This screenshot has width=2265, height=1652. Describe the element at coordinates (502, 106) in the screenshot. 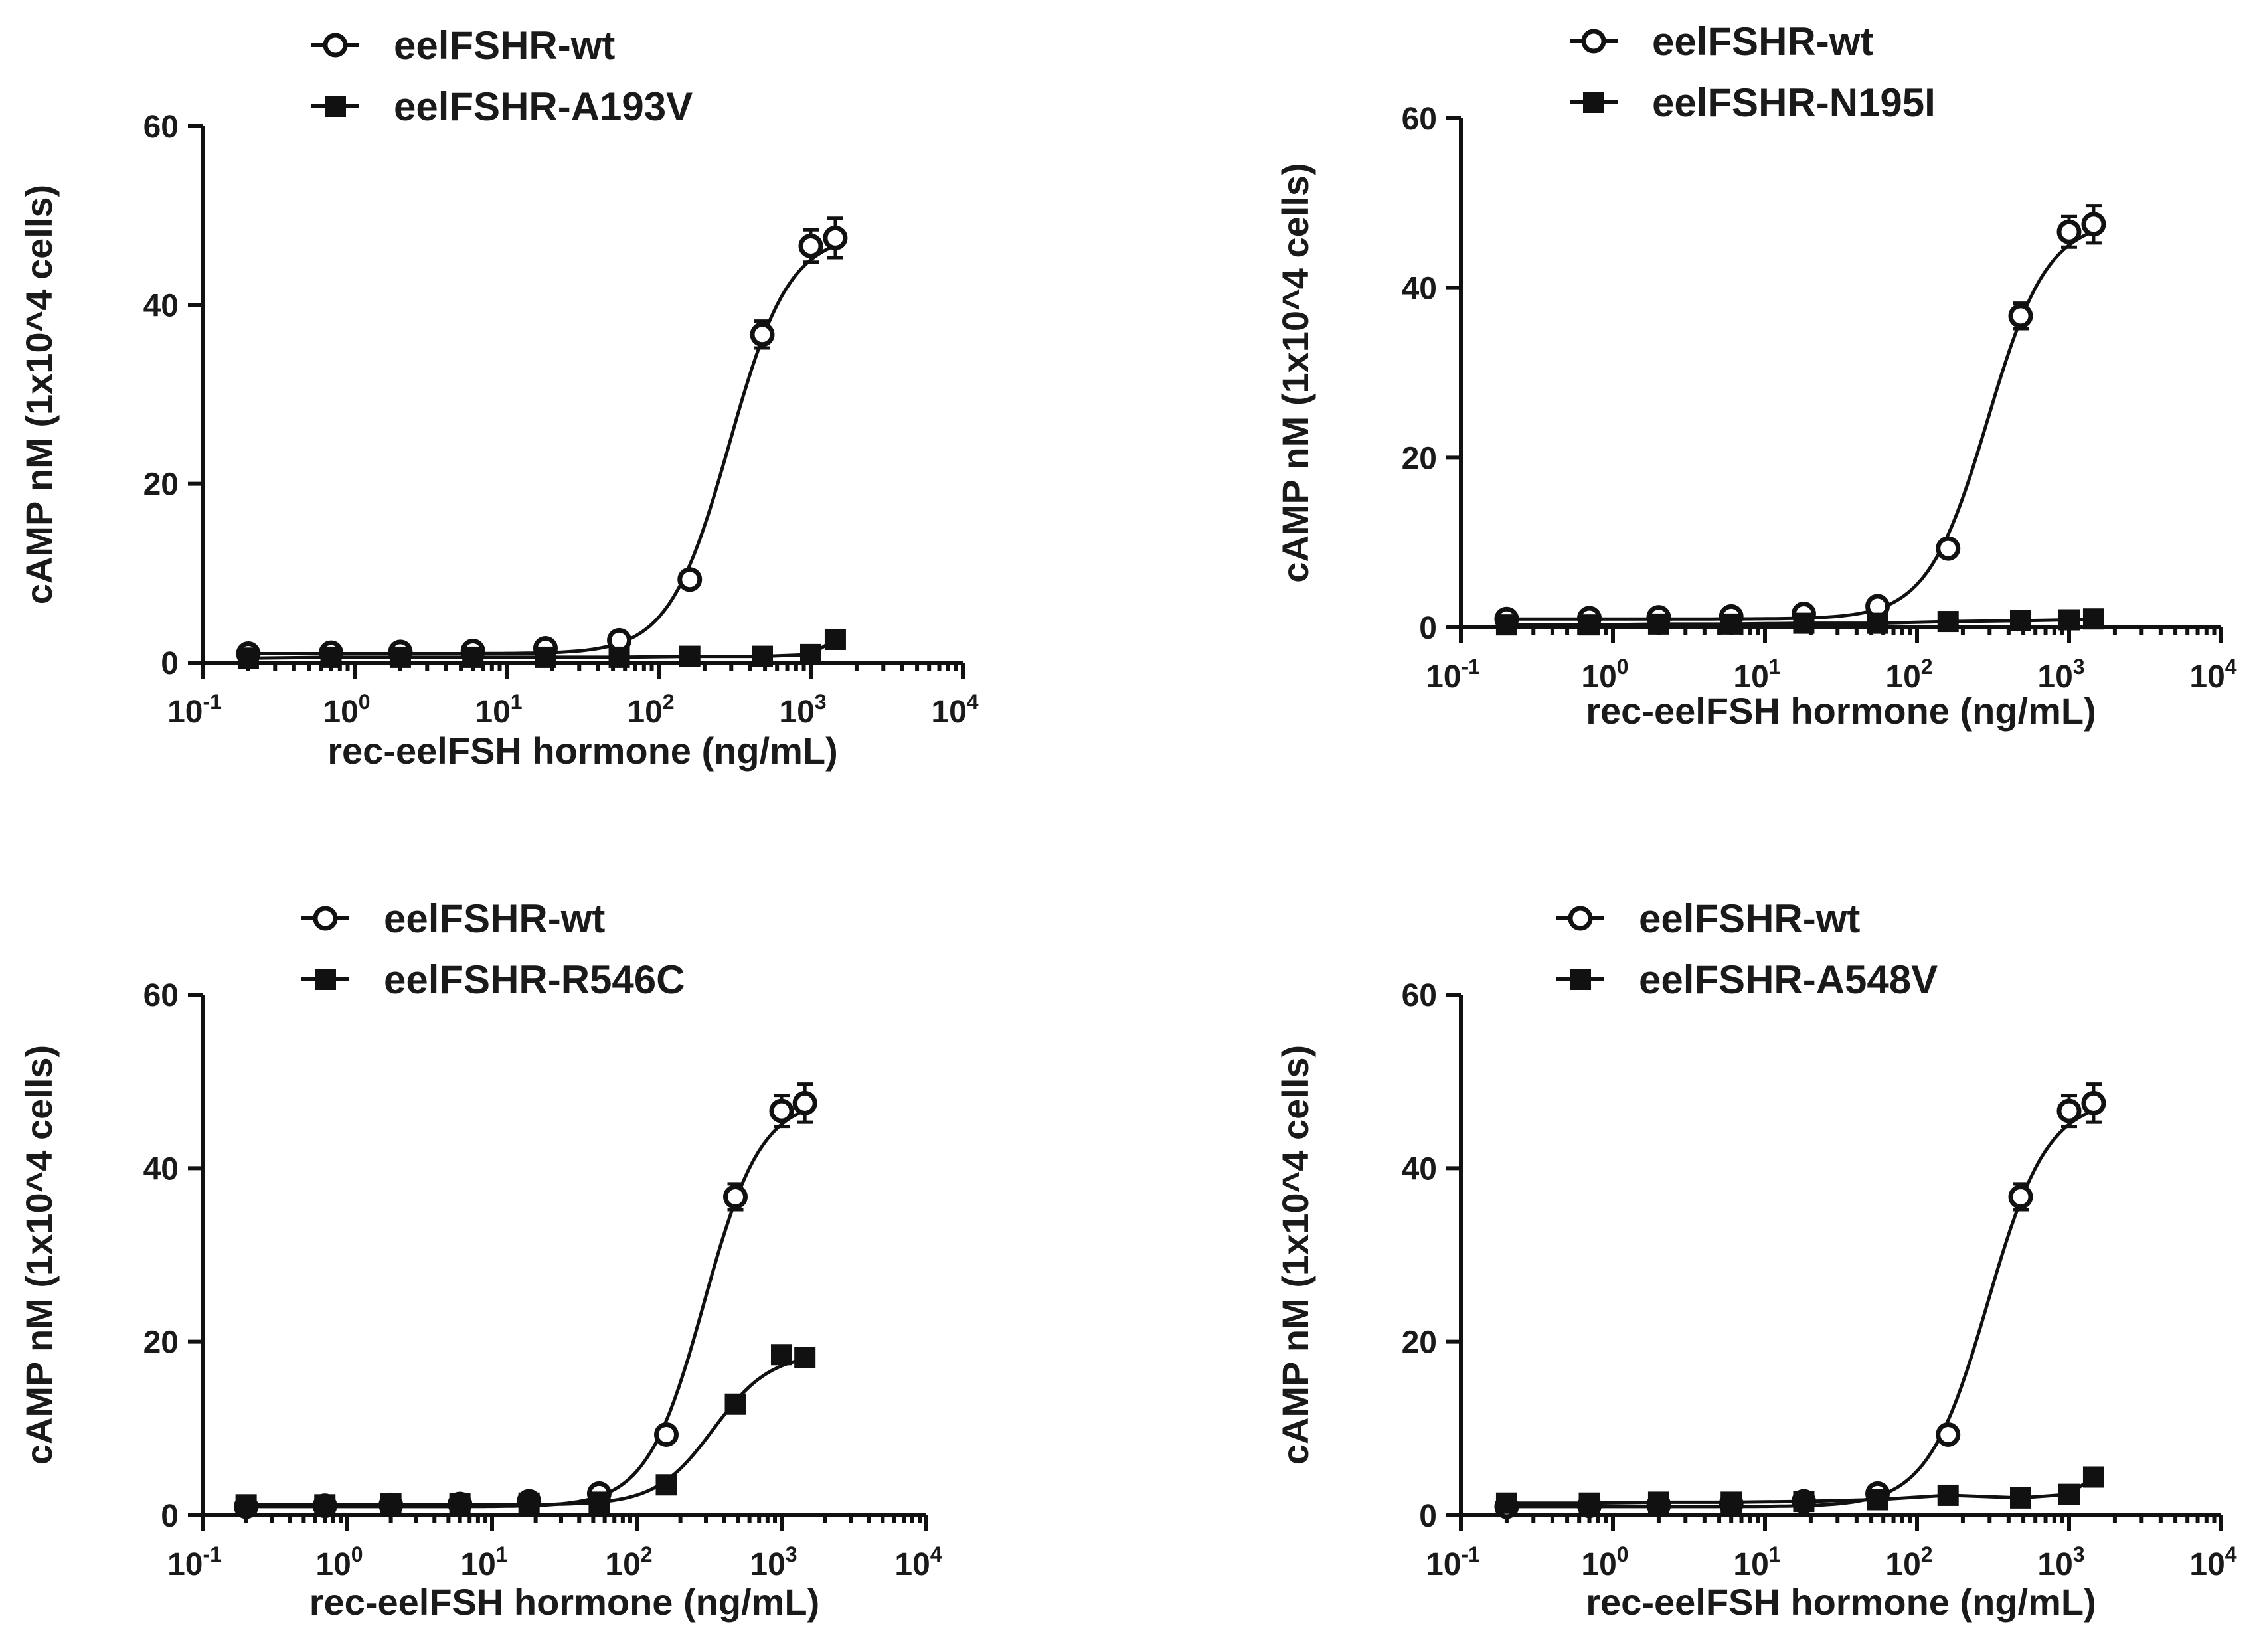

I see `legend-entry: eelFSHR-A193V` at that location.